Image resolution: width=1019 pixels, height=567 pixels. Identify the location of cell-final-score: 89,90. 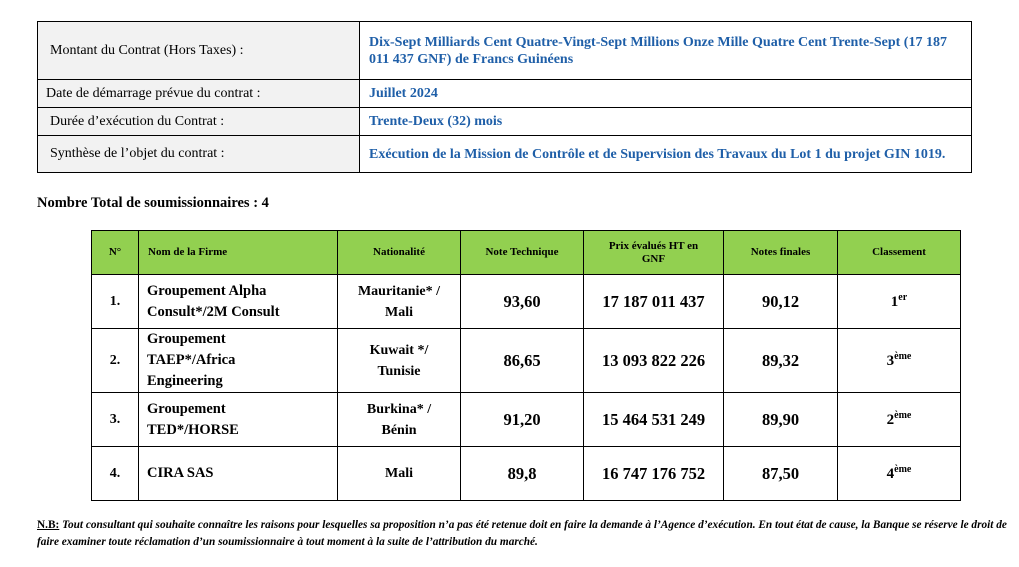
(780, 419).